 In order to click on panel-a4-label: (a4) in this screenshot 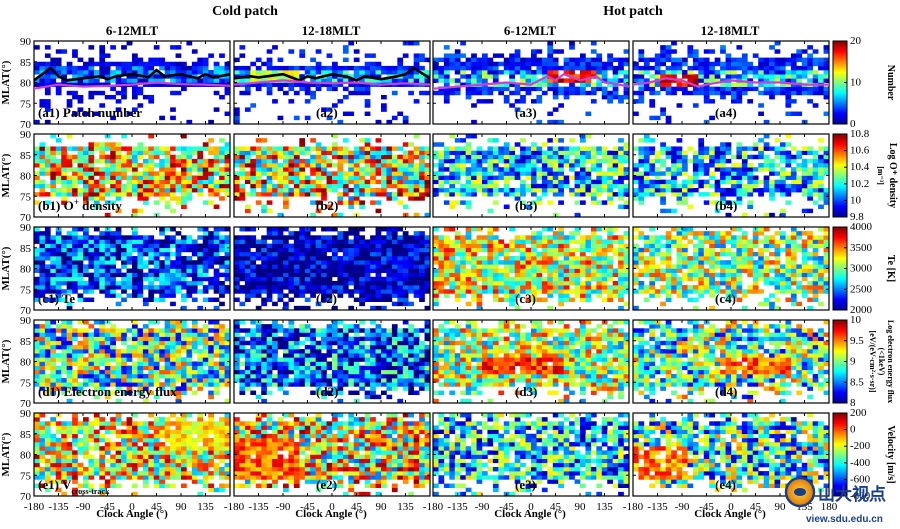, I will do `click(726, 112)`.